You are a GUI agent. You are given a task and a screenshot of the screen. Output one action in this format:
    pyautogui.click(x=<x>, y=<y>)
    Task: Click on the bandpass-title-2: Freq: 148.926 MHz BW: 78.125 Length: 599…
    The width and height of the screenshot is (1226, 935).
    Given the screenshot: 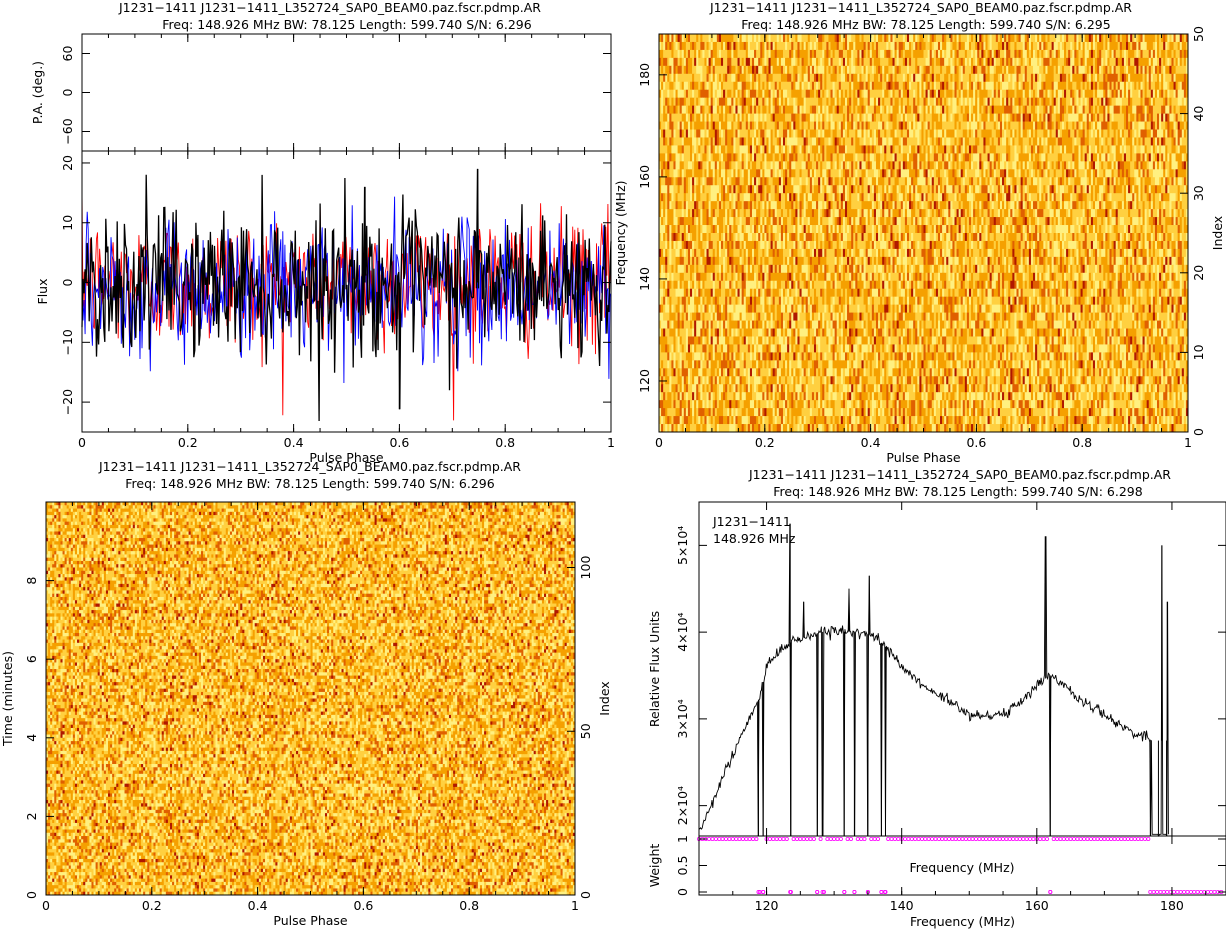 What is the action you would take?
    pyautogui.click(x=957, y=491)
    